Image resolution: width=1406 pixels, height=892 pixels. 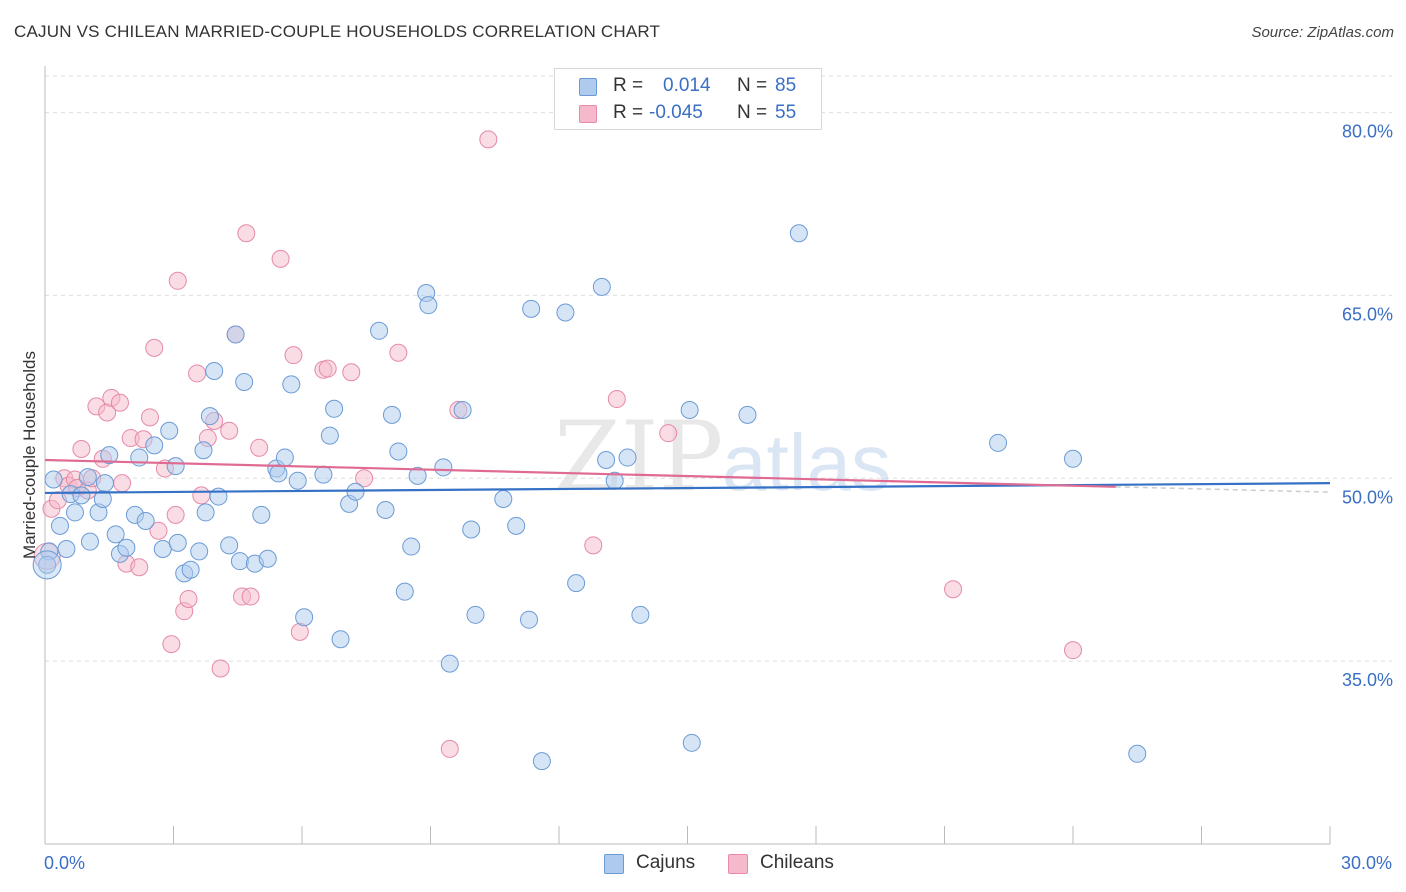 What do you see at coordinates (29, 455) in the screenshot?
I see `y-axis-label: Married-couple Households` at bounding box center [29, 455].